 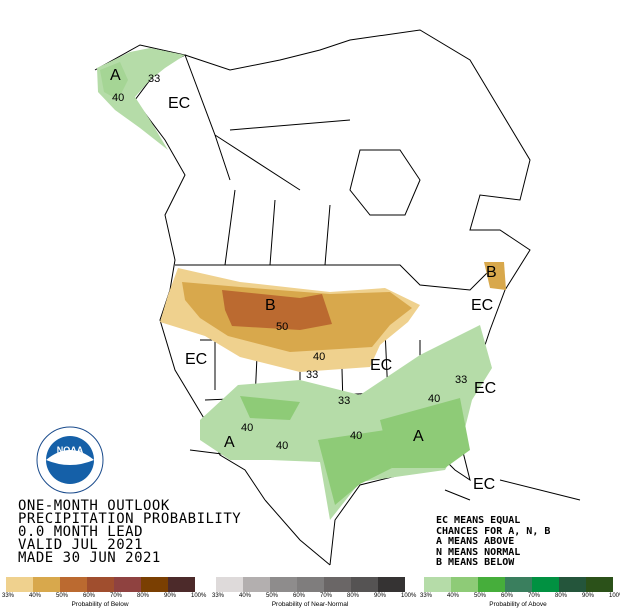 I want to click on below-normal-region, so click(x=333, y=317).